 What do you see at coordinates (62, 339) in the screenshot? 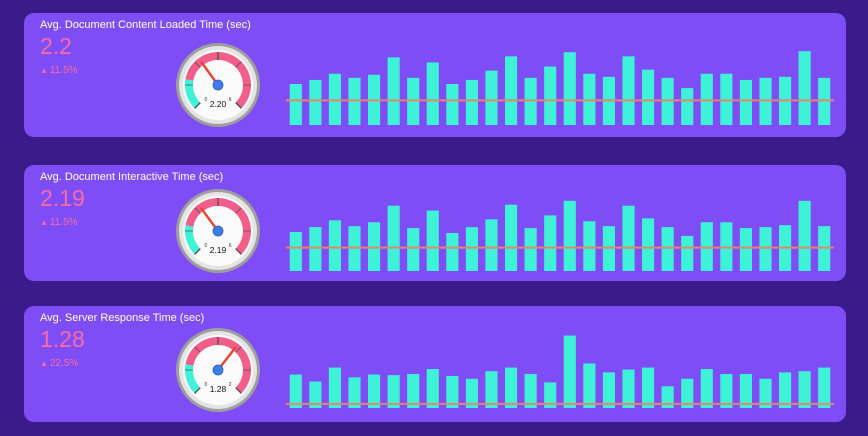
I see `metric-value: 1.28` at bounding box center [62, 339].